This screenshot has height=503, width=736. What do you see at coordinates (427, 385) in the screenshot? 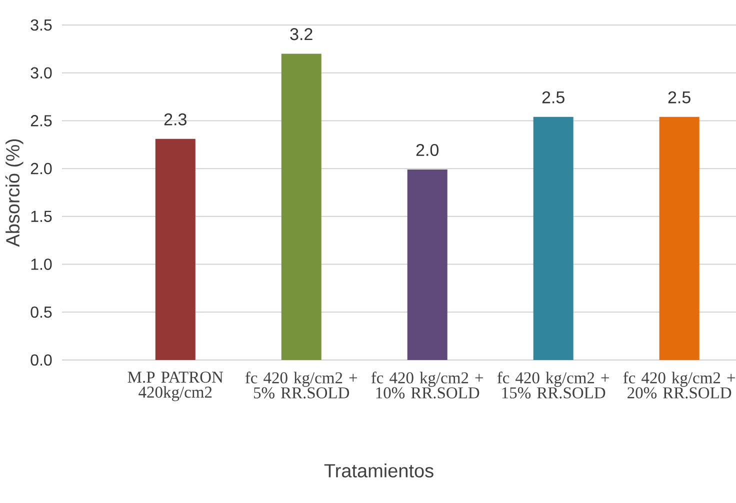
I see `x-tick-label: fc 420 kg/cm2 + 10% RR.SOLD` at bounding box center [427, 385].